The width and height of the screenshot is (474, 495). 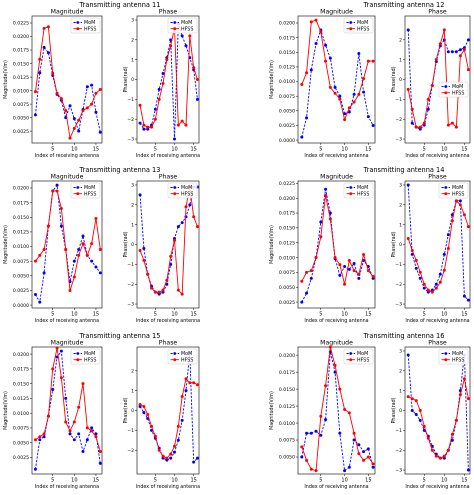 I want to click on x-tick-label: 10, so click(x=74, y=315).